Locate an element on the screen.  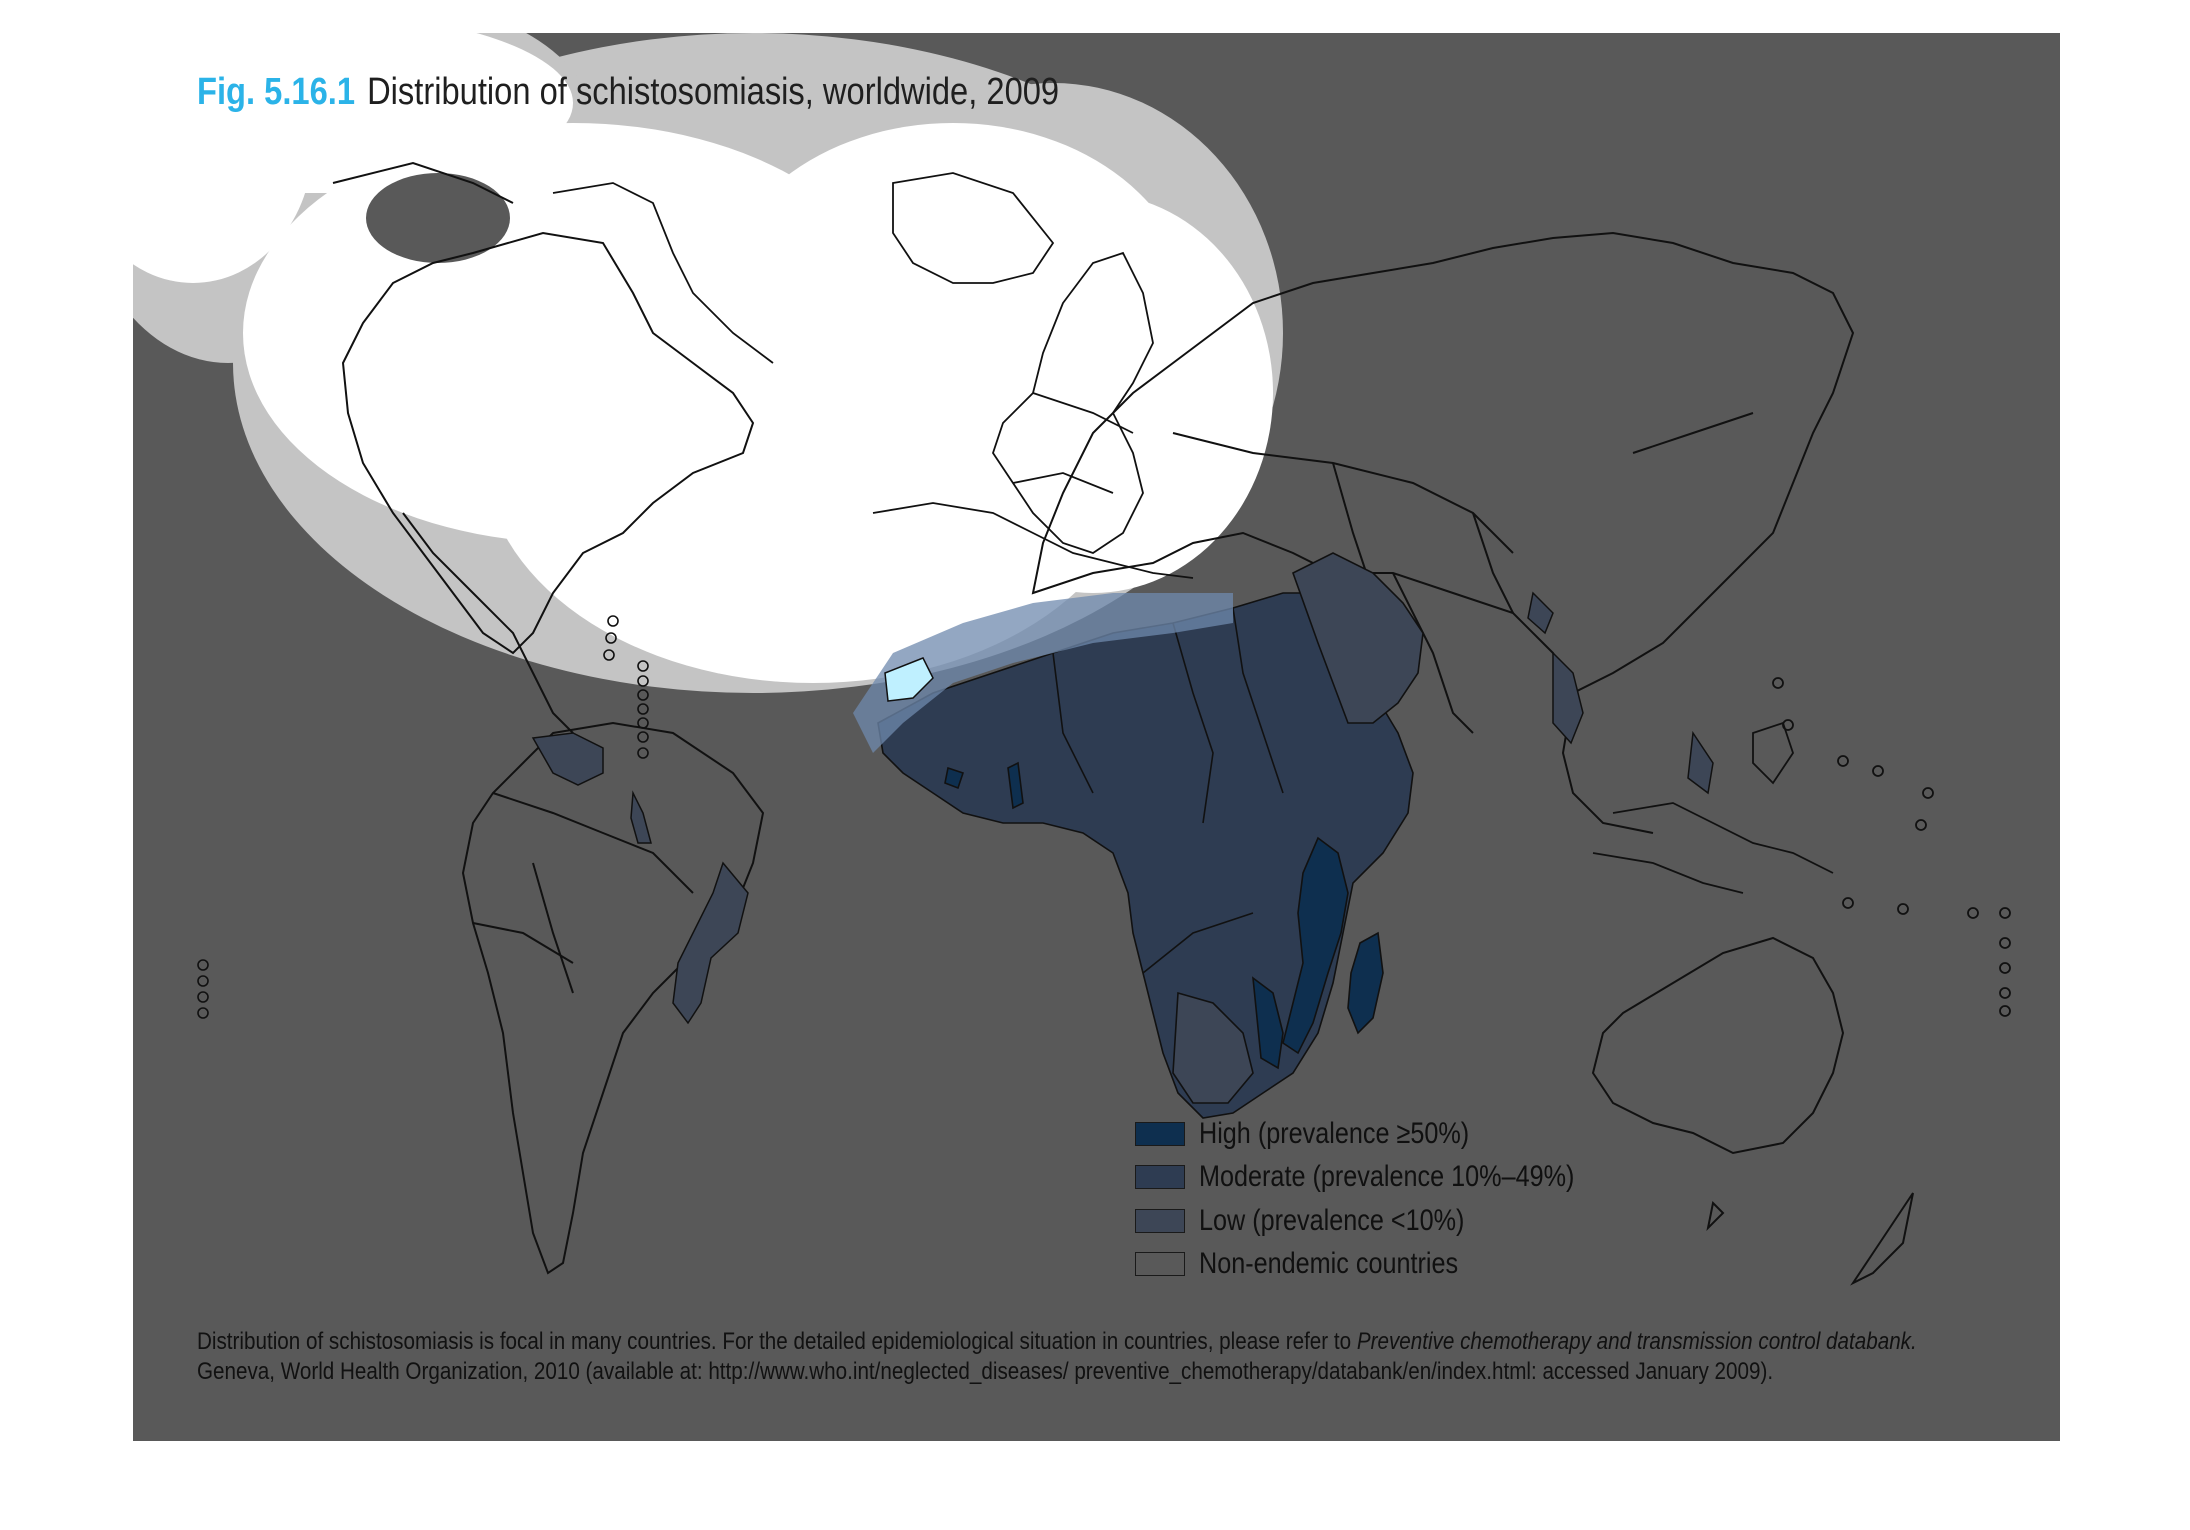
asia-endemic is located at coordinates (1620, 693).